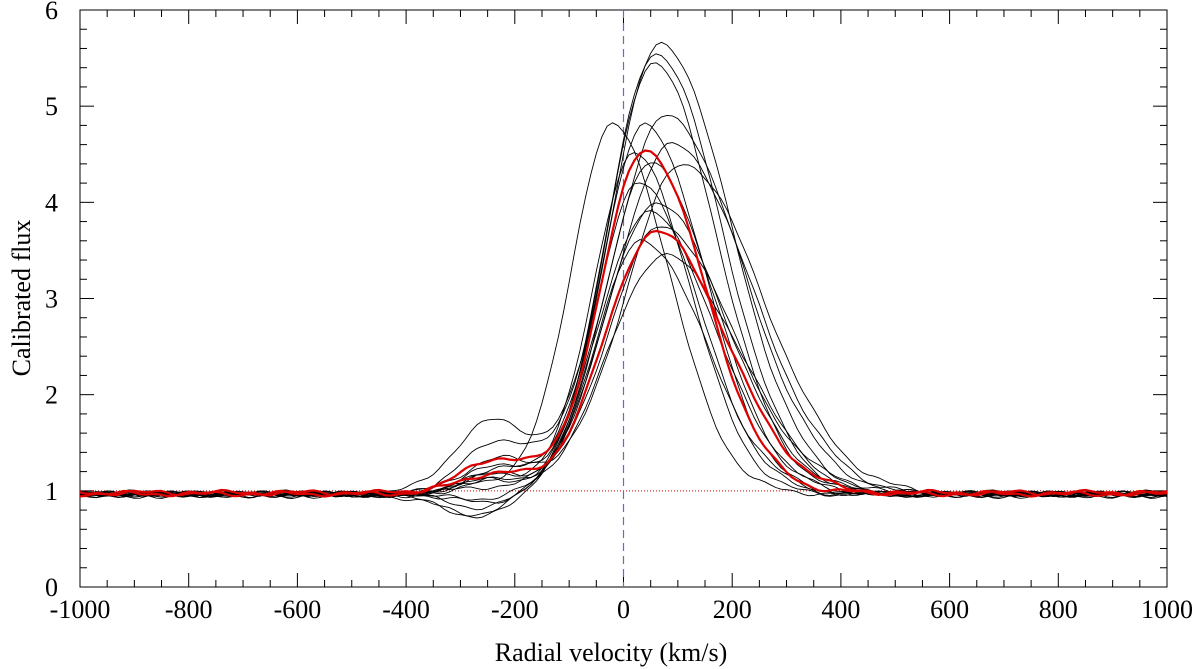 This screenshot has width=1200, height=669. What do you see at coordinates (51, 587) in the screenshot?
I see `y-tick-label: 0` at bounding box center [51, 587].